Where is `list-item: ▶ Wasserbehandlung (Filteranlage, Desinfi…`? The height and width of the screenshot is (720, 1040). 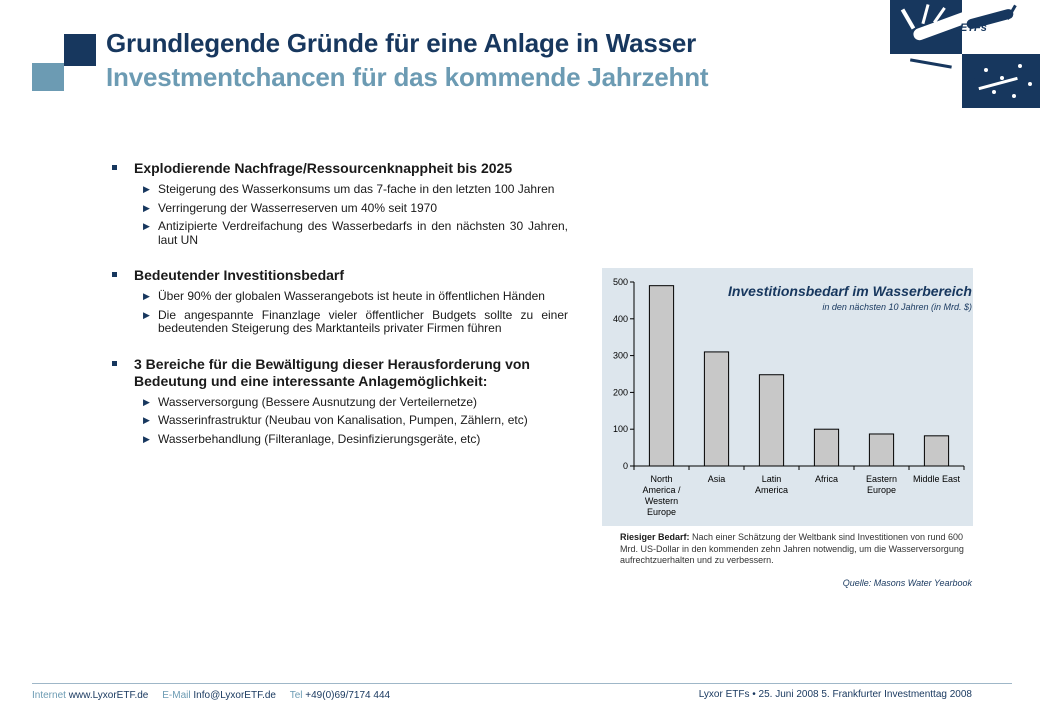
list-item: ▶ Wasserbehandlung (Filteranlage, Desinfi… is located at coordinates (312, 438).